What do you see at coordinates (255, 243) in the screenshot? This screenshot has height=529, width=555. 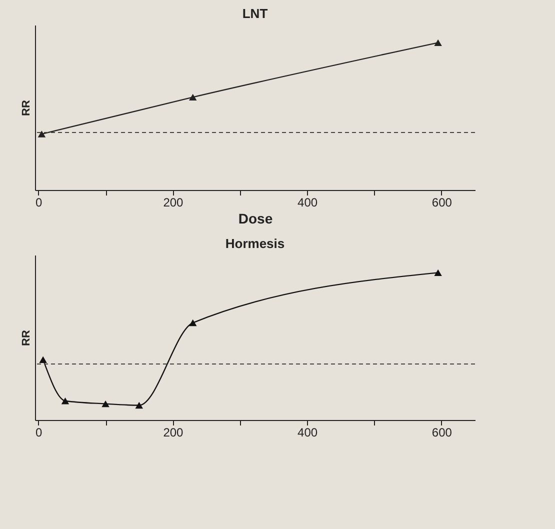 I see `chart-title: Hormesis` at bounding box center [255, 243].